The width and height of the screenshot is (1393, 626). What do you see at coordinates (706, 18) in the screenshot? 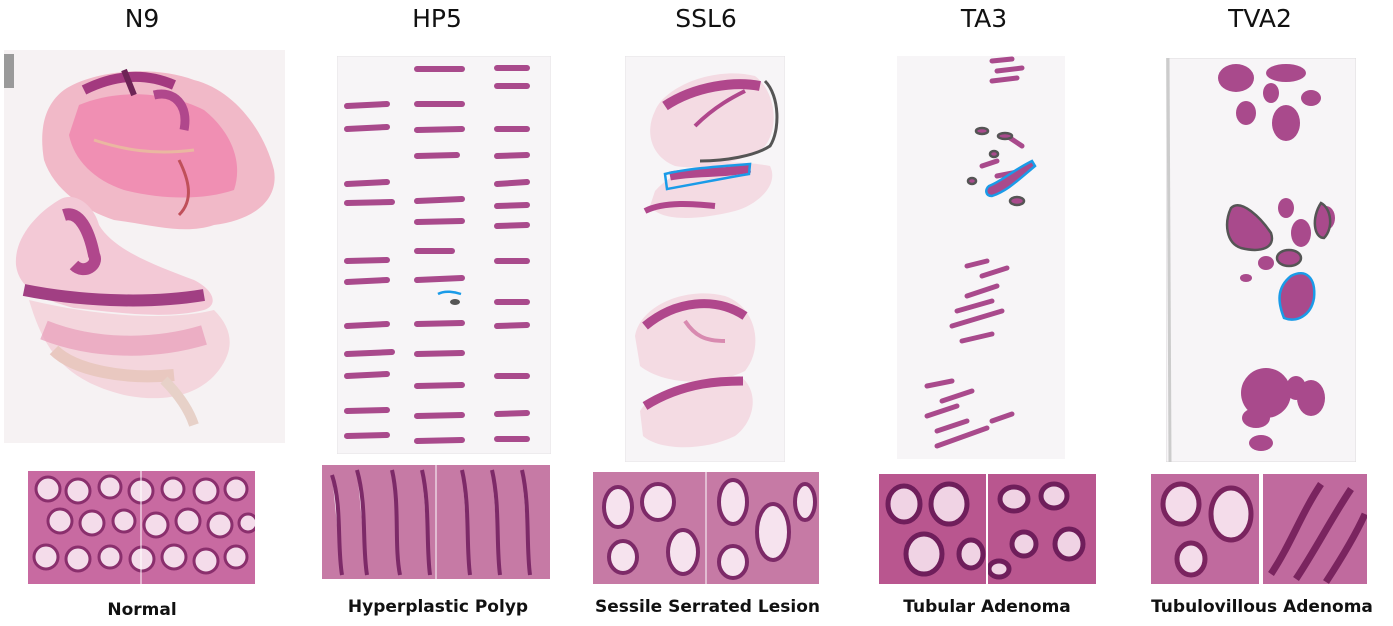
I see `sample-id-ssl6: SSL6` at bounding box center [706, 18].